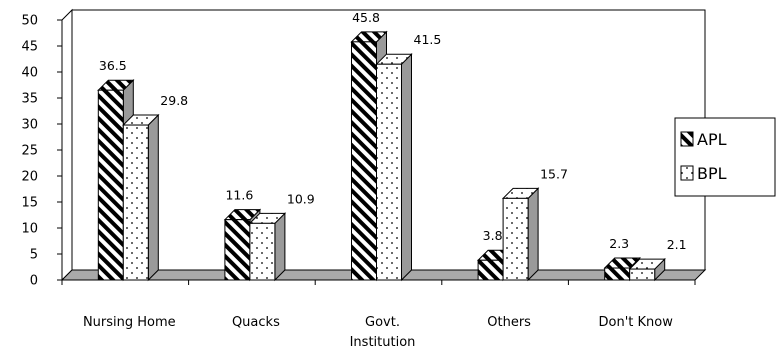 The width and height of the screenshot is (784, 358). I want to click on category-label: Don't Know, so click(636, 322).